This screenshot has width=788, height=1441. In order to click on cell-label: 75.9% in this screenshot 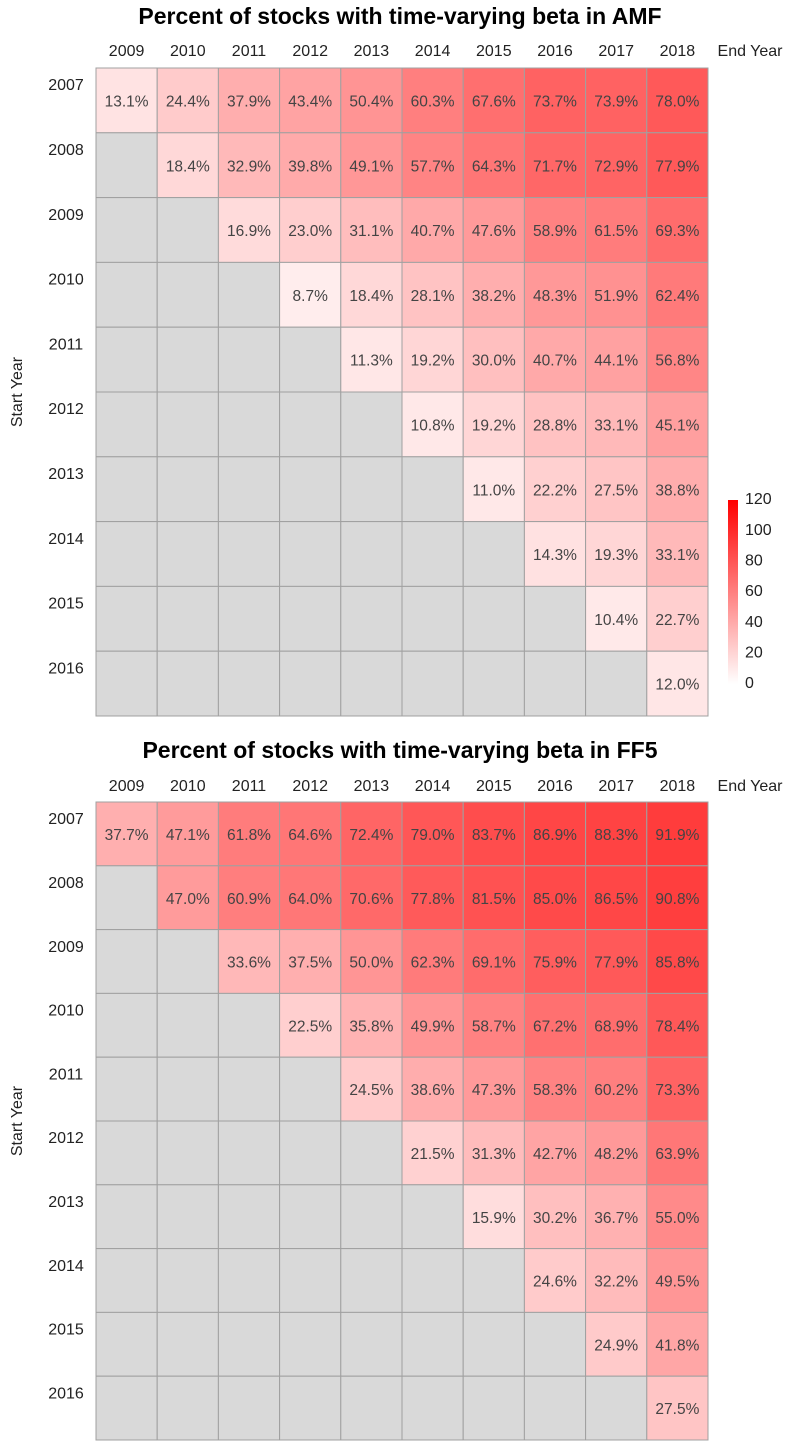, I will do `click(555, 963)`.